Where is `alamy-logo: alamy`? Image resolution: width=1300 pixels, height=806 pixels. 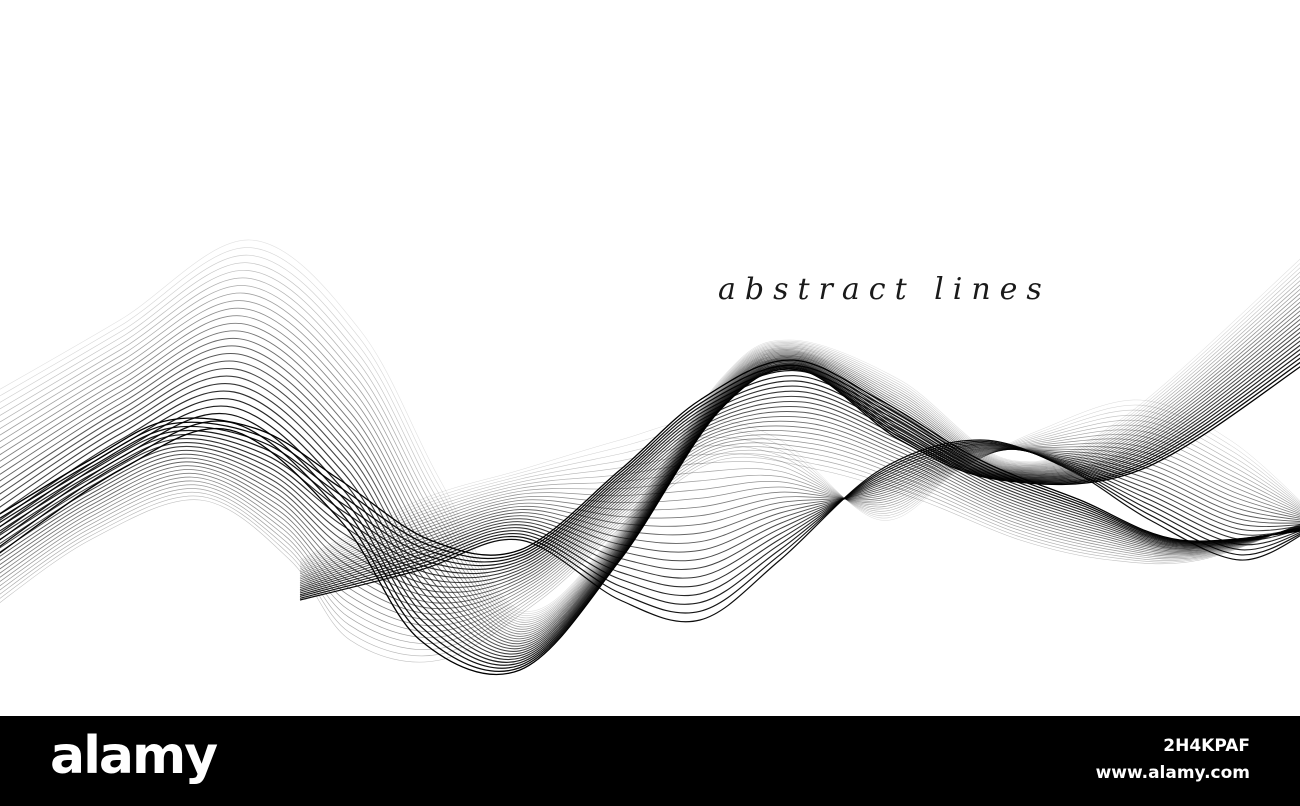
alamy-logo: alamy is located at coordinates (134, 756).